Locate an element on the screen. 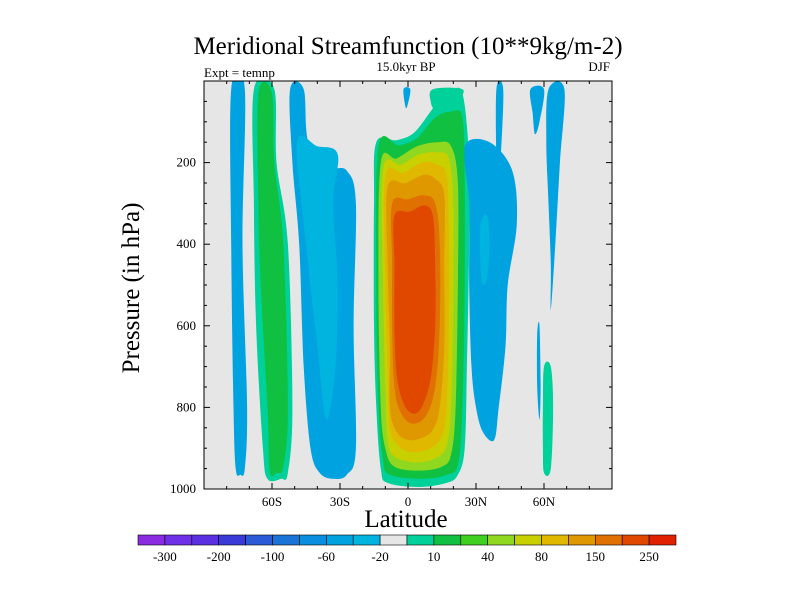  cell-nh-upper-neg is located at coordinates (407, 98).